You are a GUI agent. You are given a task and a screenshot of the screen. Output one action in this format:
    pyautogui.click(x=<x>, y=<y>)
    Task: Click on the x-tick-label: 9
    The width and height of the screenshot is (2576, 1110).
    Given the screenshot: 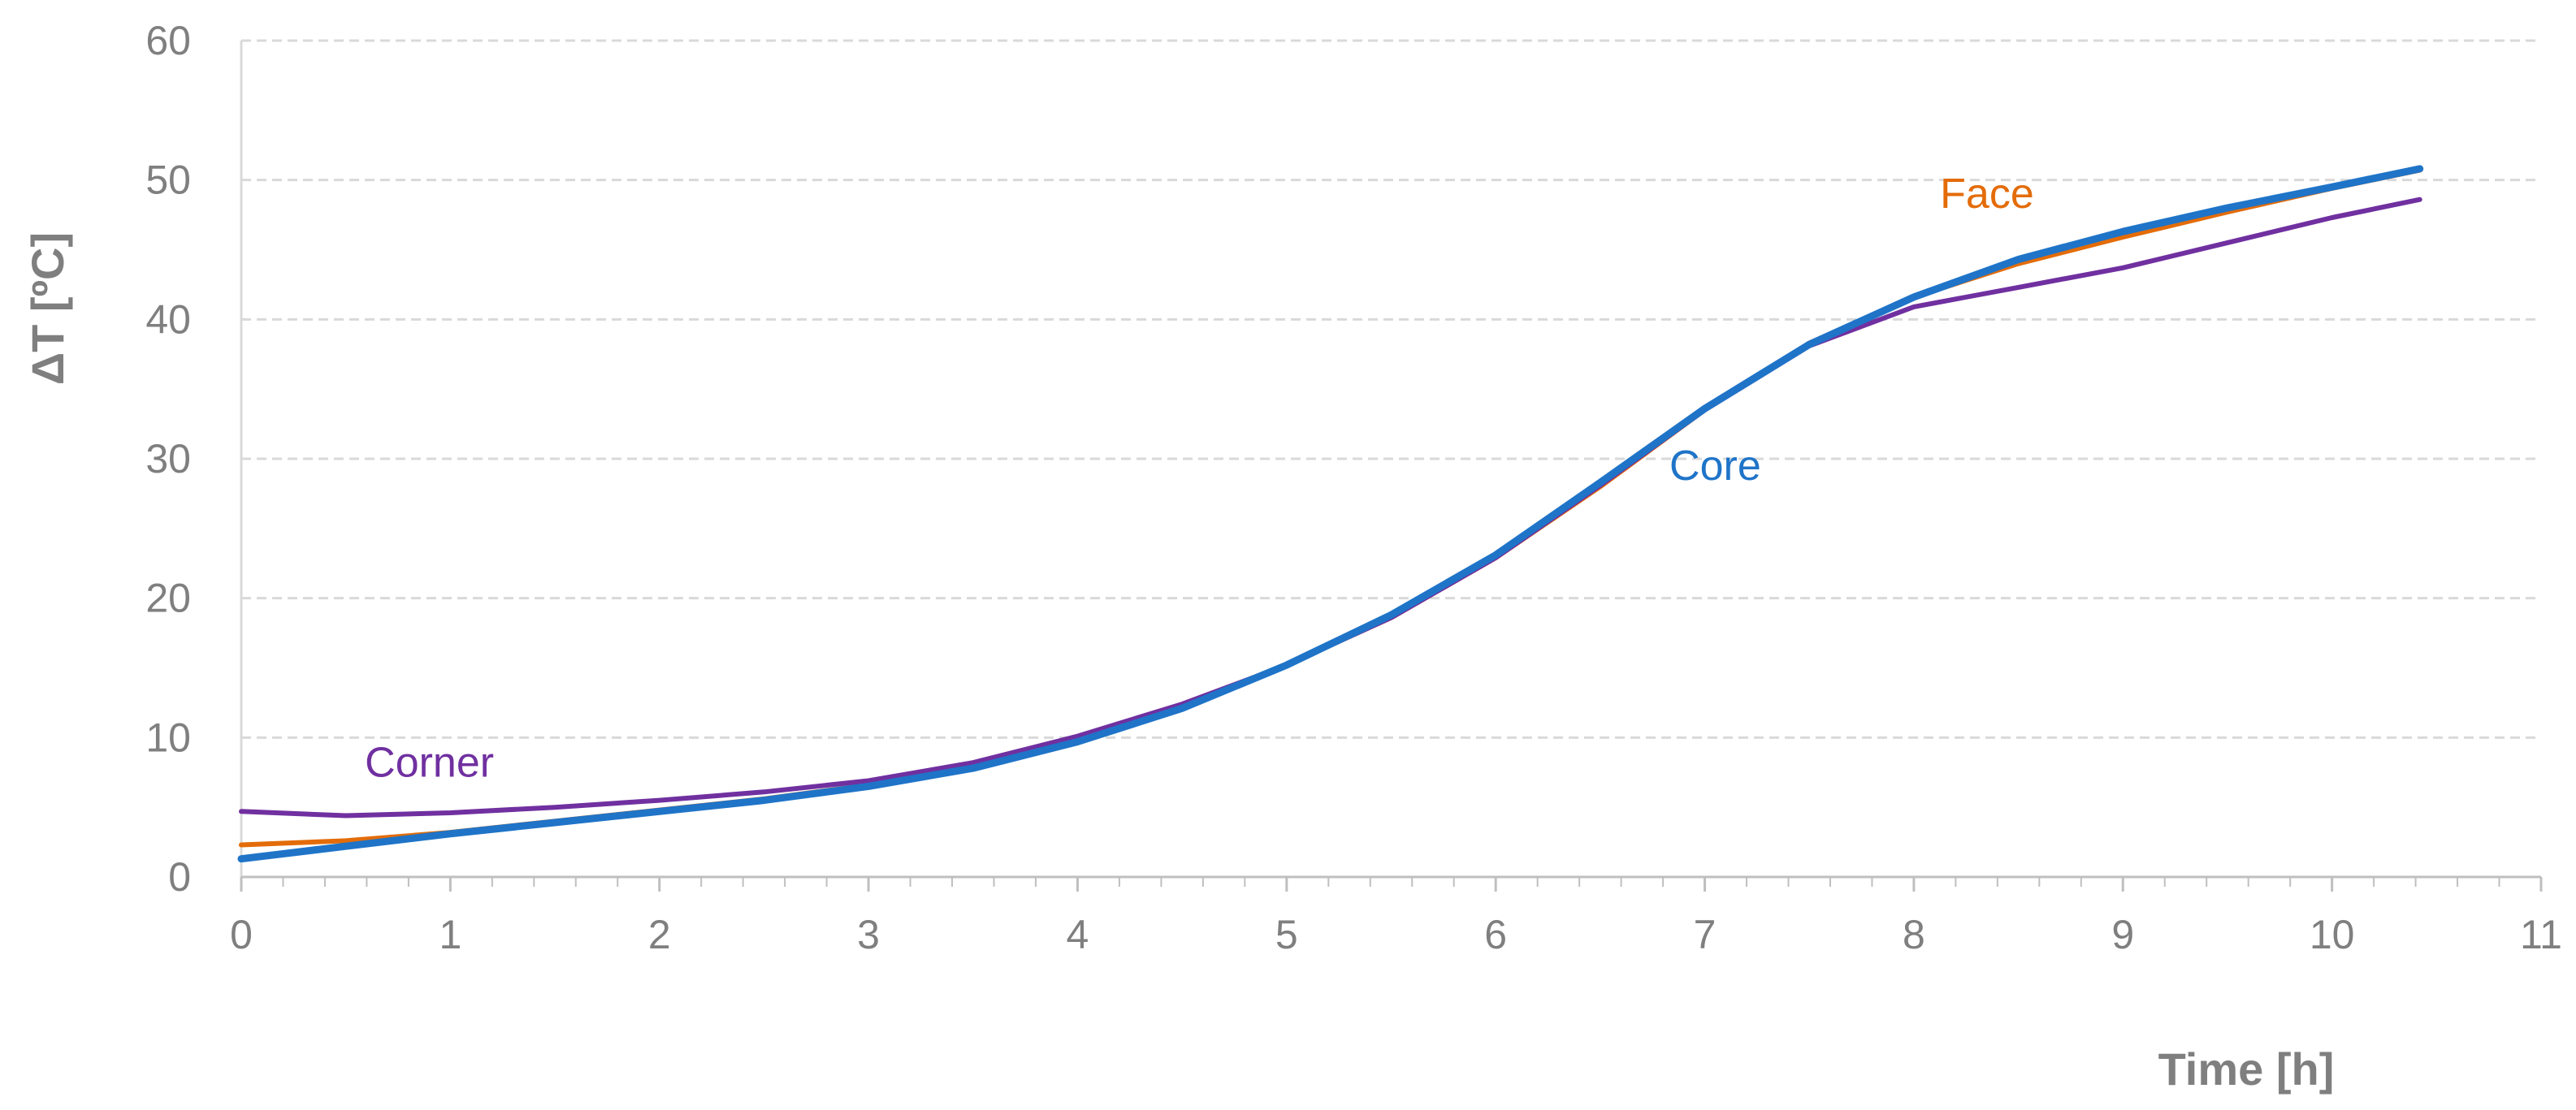 What is the action you would take?
    pyautogui.click(x=2122, y=935)
    